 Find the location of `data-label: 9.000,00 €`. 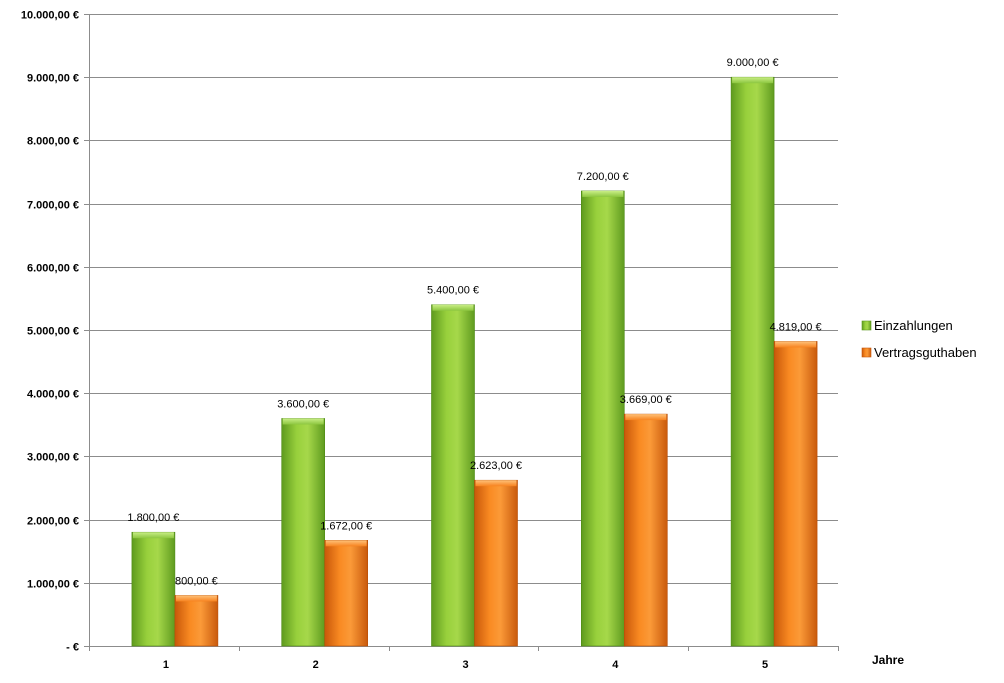

data-label: 9.000,00 € is located at coordinates (753, 63).